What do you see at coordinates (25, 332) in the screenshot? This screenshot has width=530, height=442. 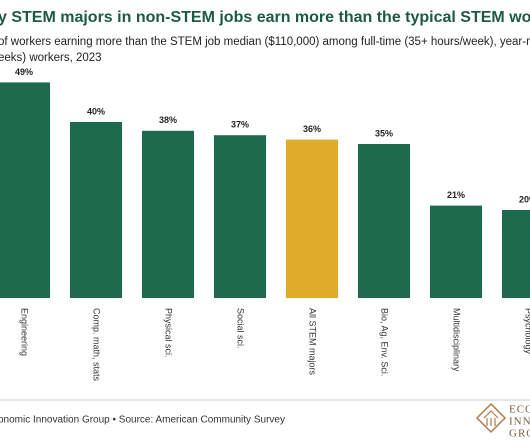 I see `x-tick-label: Engineering` at bounding box center [25, 332].